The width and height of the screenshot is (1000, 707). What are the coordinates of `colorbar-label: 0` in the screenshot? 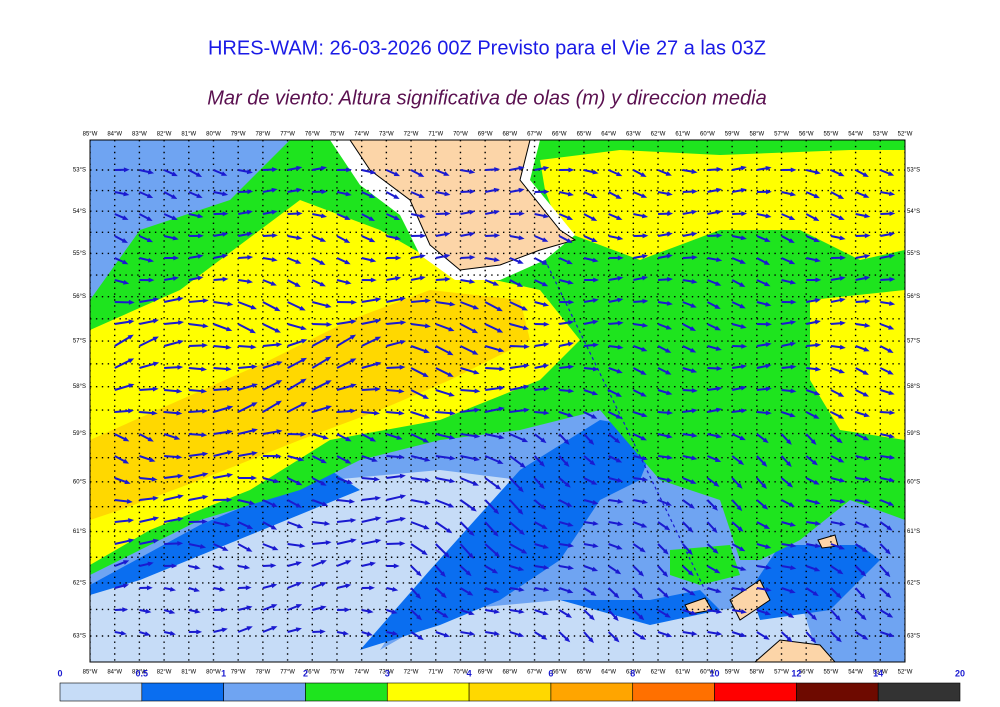 It's located at (59, 673).